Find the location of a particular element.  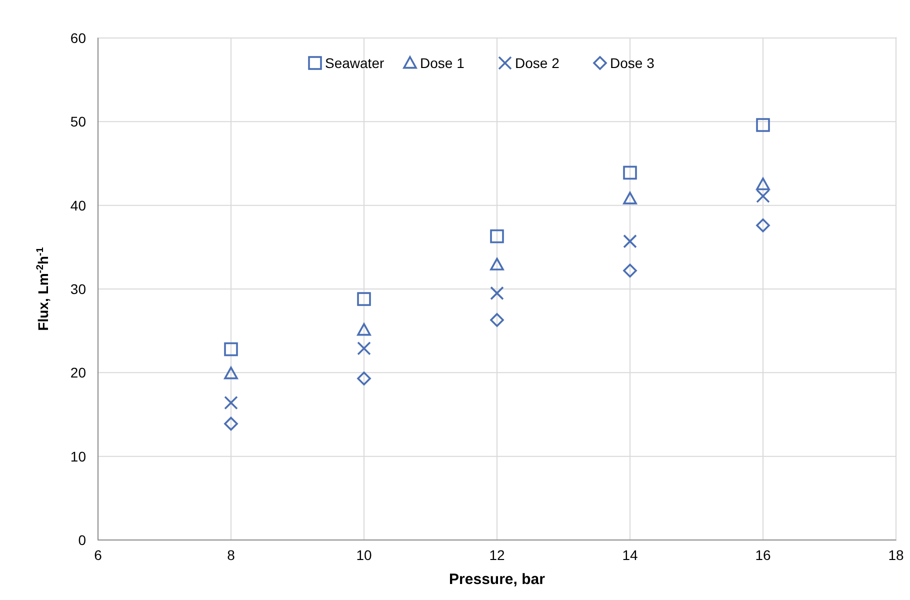

legend-label: Dose 2 is located at coordinates (537, 63).